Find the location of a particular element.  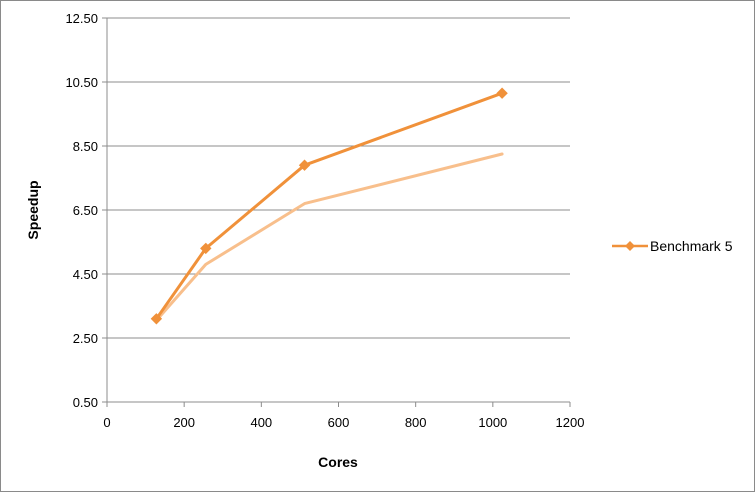

x-tick-label: 0 is located at coordinates (106, 422).